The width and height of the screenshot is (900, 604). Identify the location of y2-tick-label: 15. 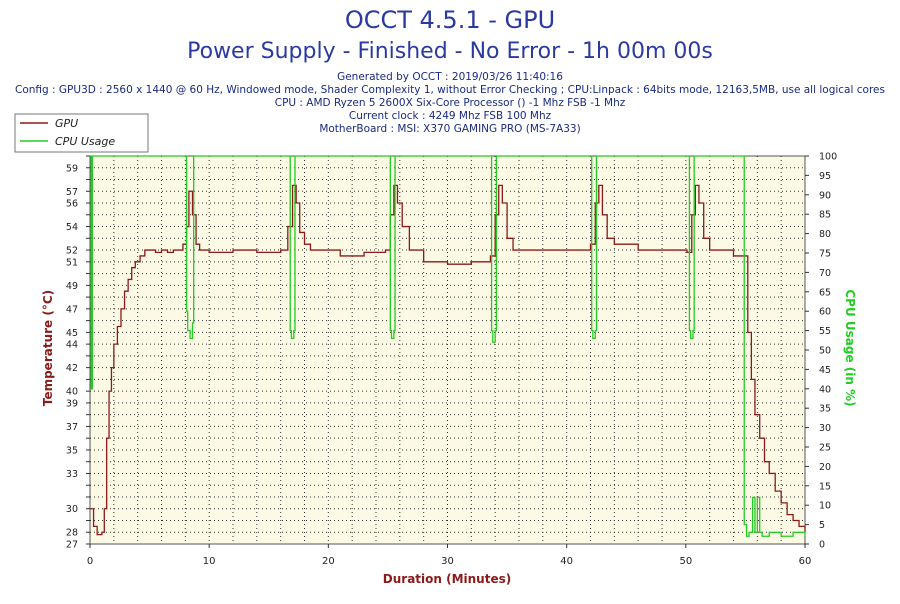
(825, 486).